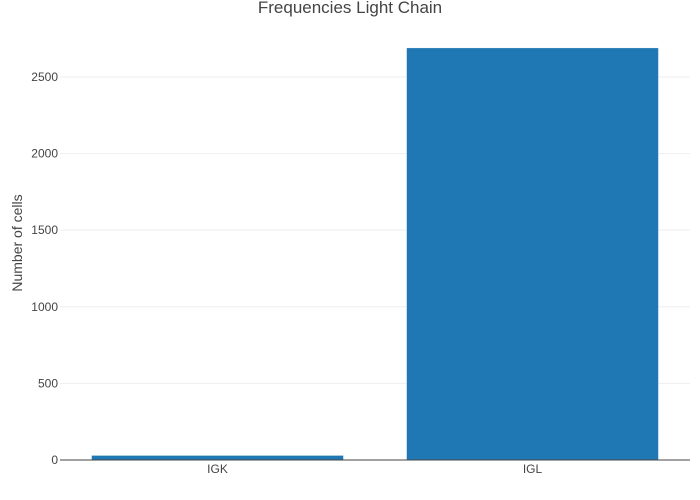  Describe the element at coordinates (48, 383) in the screenshot. I see `y-tick-label: 500` at that location.